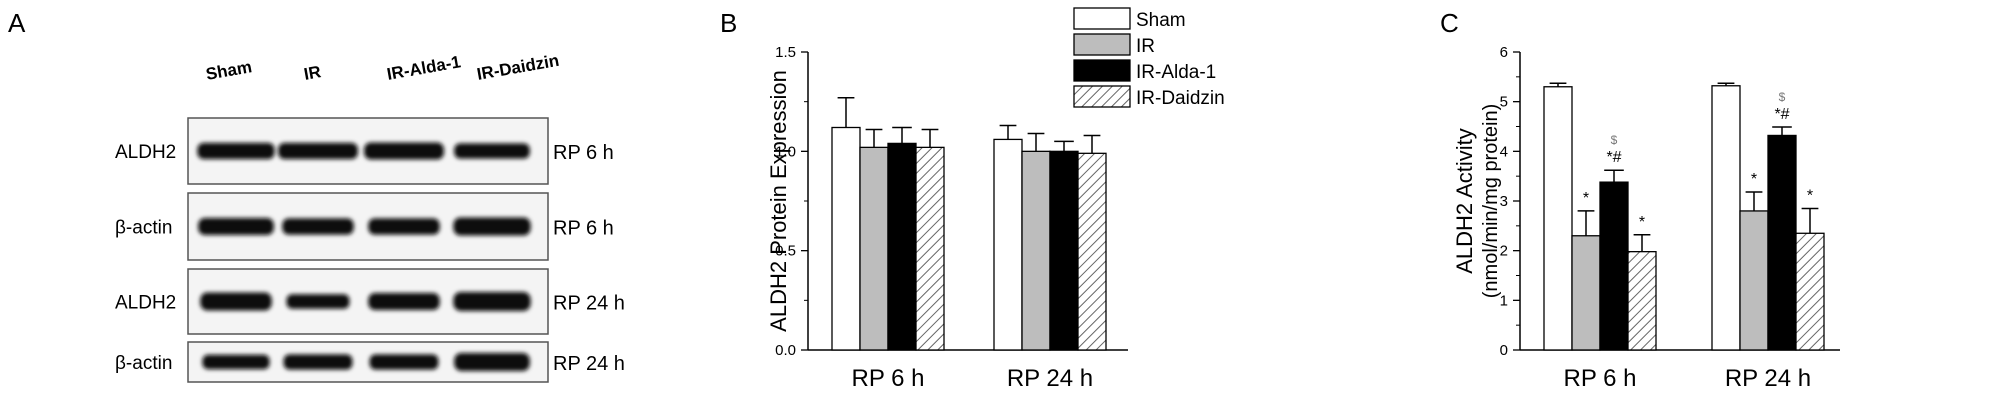 The image size is (2008, 413). I want to click on legend-label: IR-Alda-1, so click(1176, 72).